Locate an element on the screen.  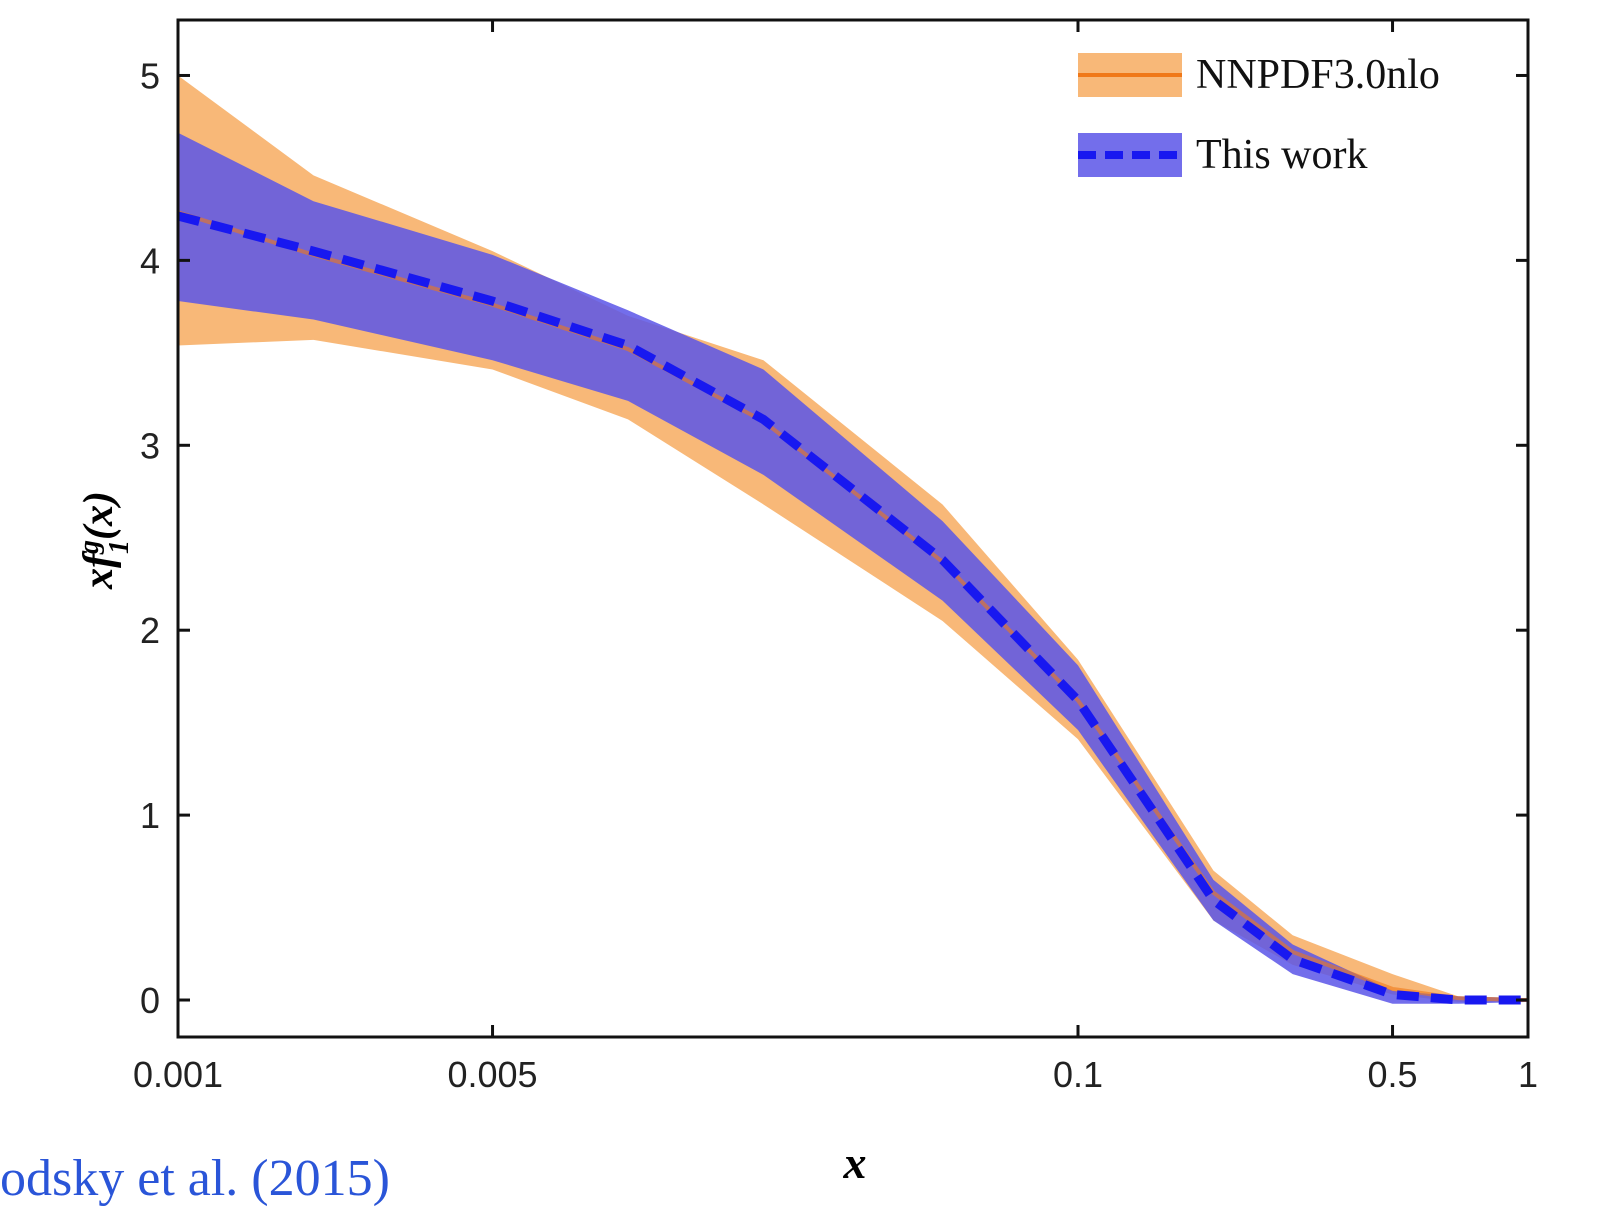
y-tick-label: 3 is located at coordinates (150, 445).